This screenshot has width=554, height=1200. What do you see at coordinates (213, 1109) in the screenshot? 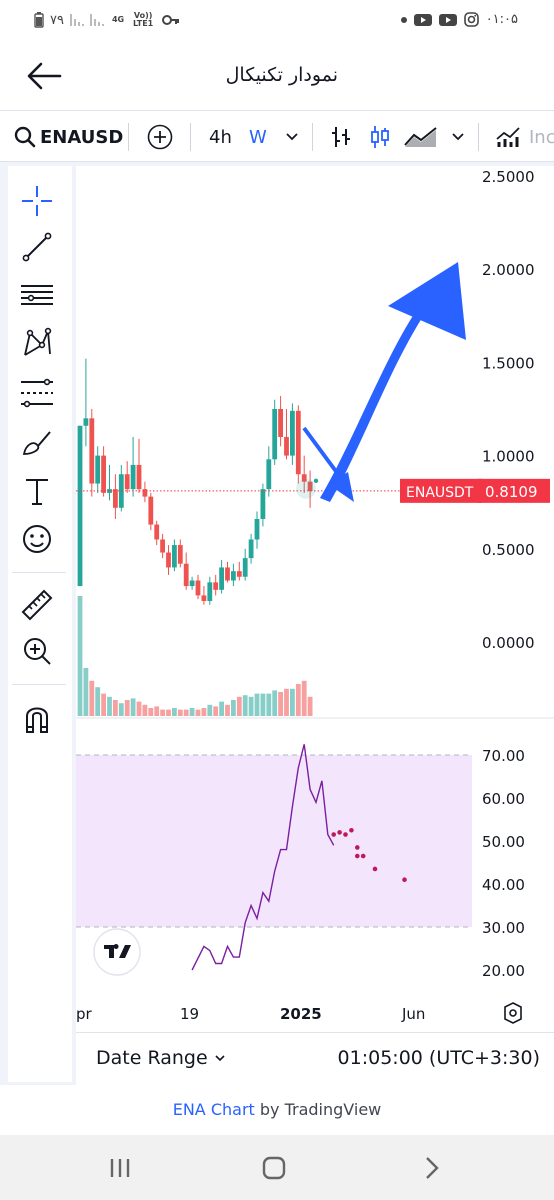
I see `credit-brand-link: ENA Chart` at bounding box center [213, 1109].